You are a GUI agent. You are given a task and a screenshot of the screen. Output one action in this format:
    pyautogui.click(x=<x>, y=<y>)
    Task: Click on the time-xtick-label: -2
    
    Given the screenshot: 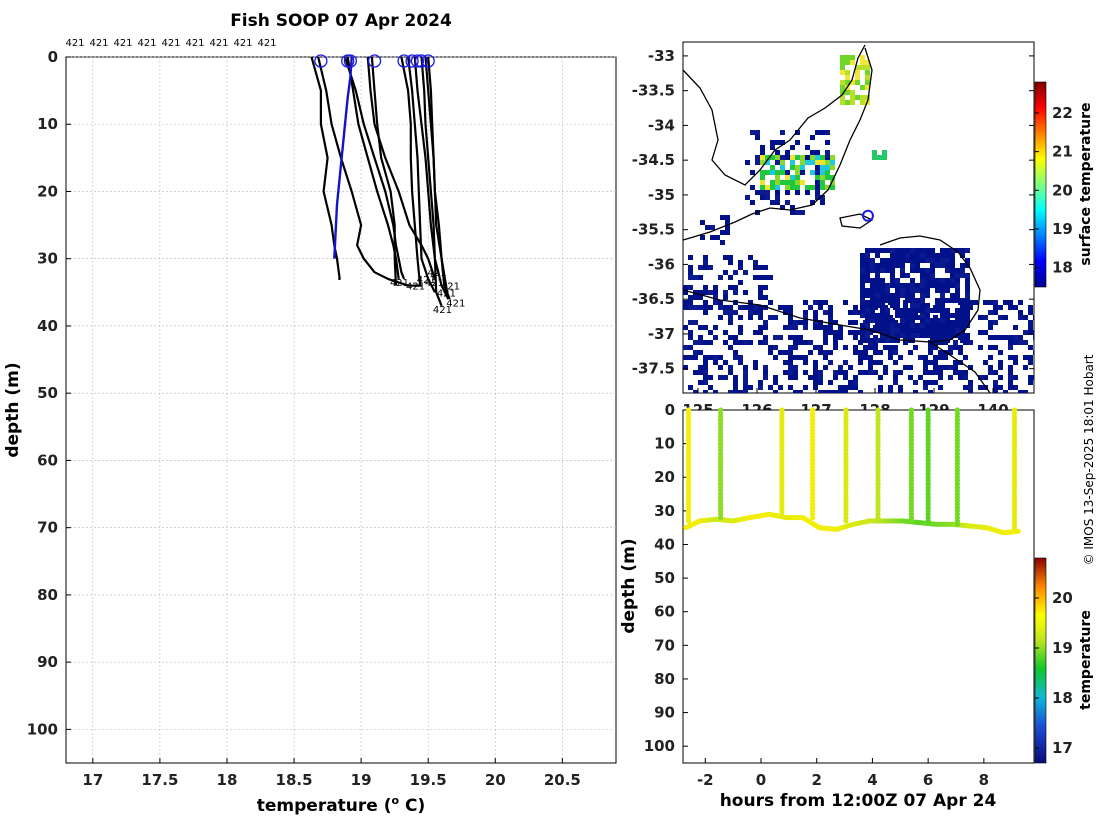 What is the action you would take?
    pyautogui.click(x=705, y=780)
    